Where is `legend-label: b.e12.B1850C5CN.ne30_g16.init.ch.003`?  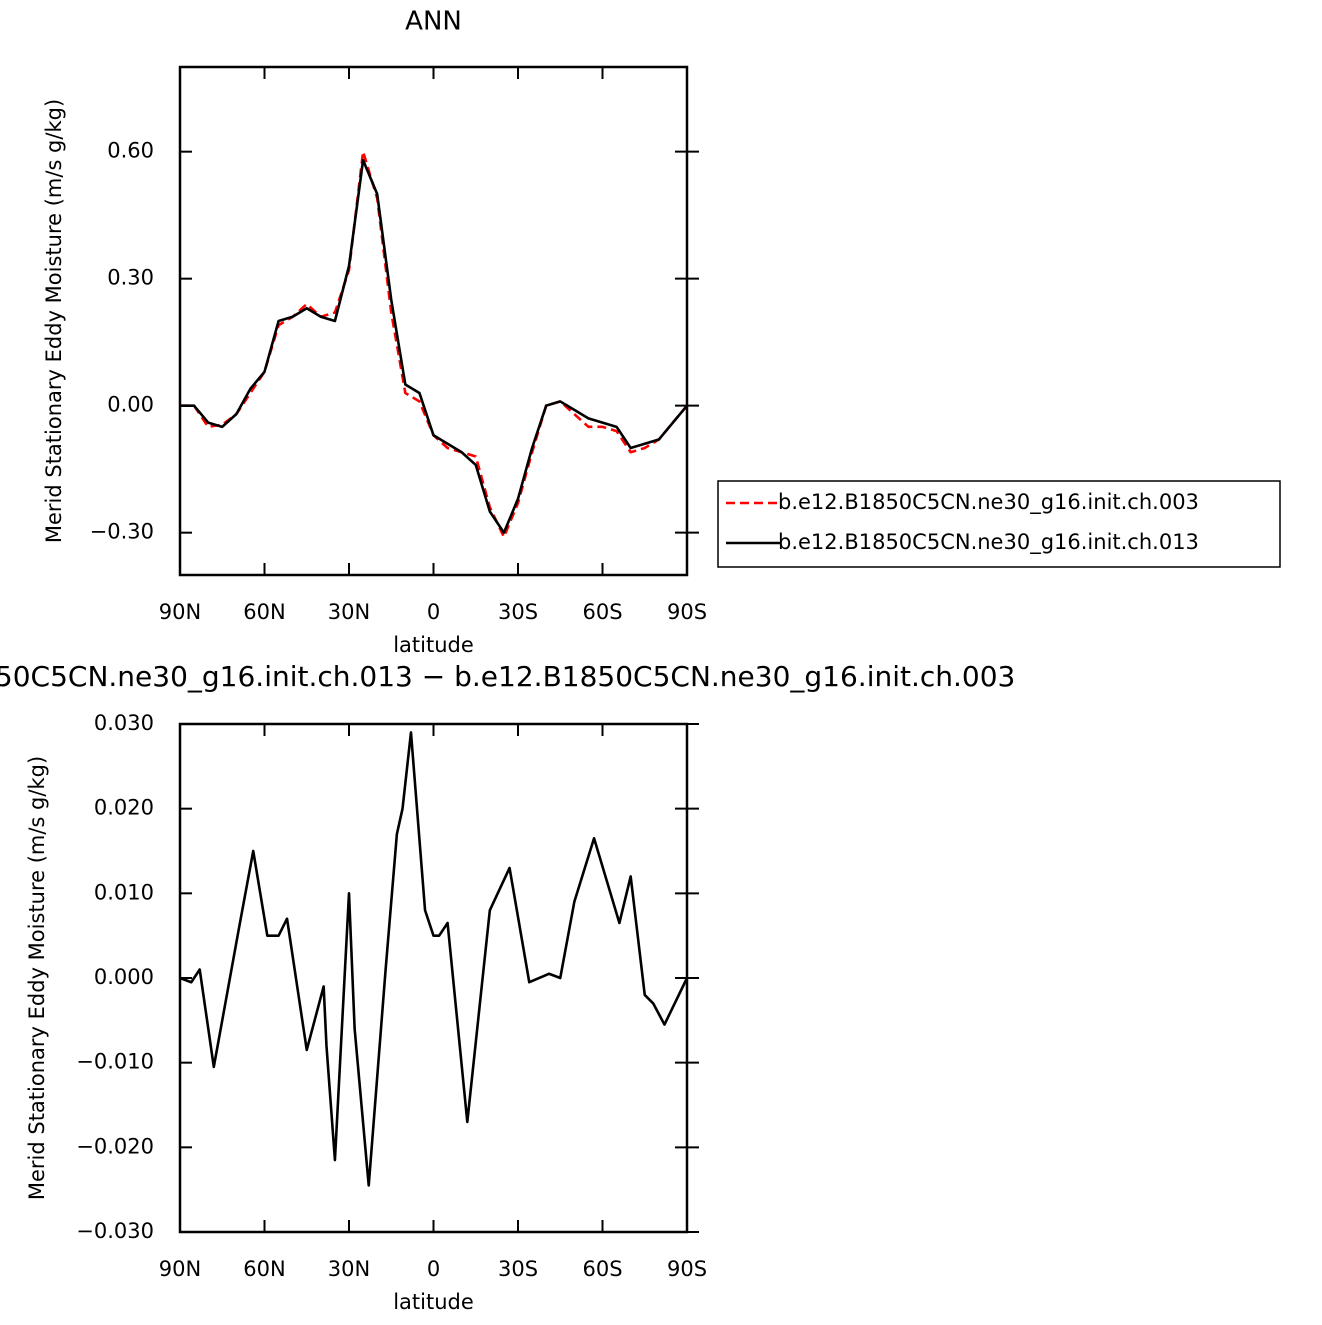
legend-label: b.e12.B1850C5CN.ne30_g16.init.ch.003 is located at coordinates (988, 502).